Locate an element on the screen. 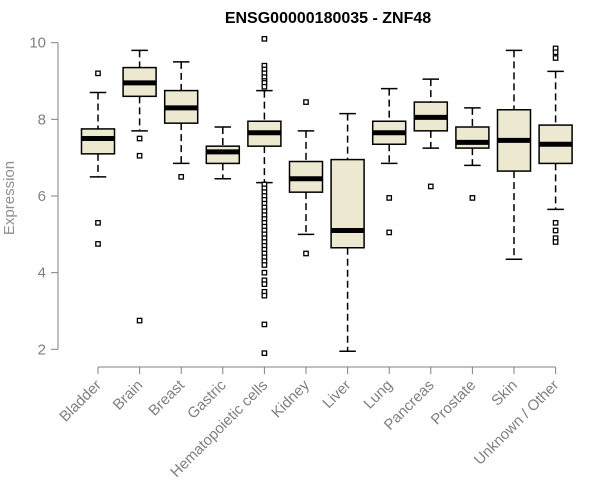  y-axis-label: Expression is located at coordinates (9, 198).